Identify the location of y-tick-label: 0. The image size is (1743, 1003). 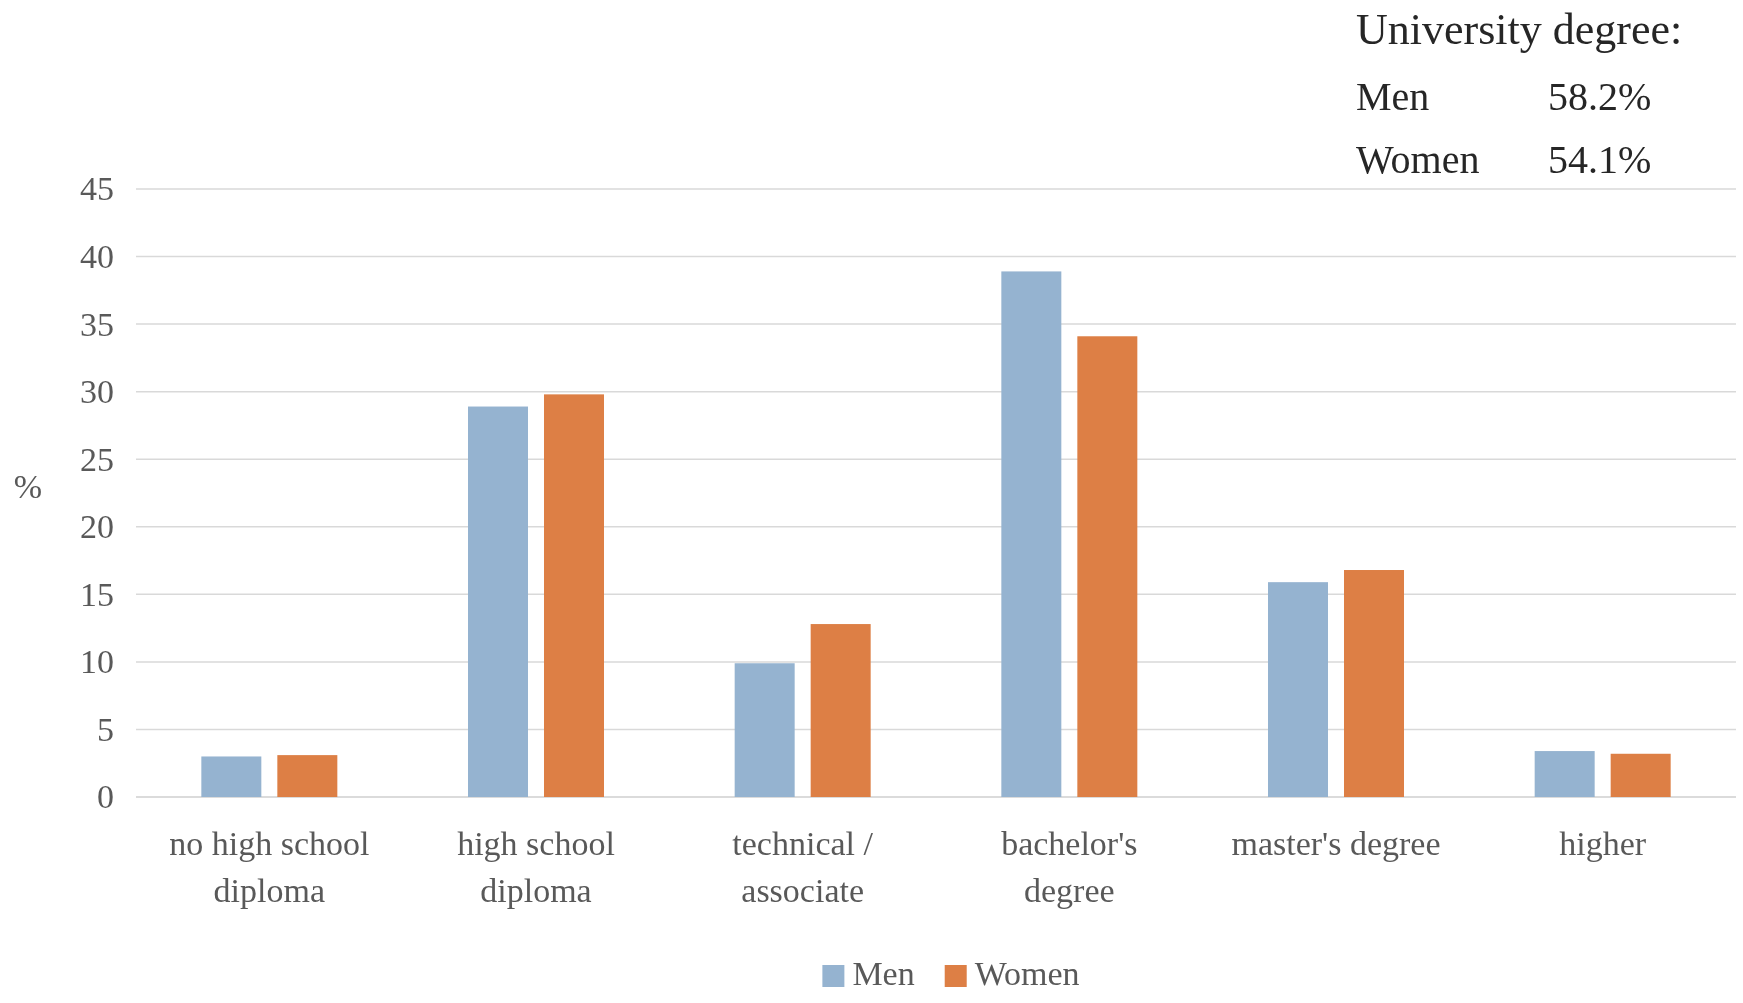
(105, 797).